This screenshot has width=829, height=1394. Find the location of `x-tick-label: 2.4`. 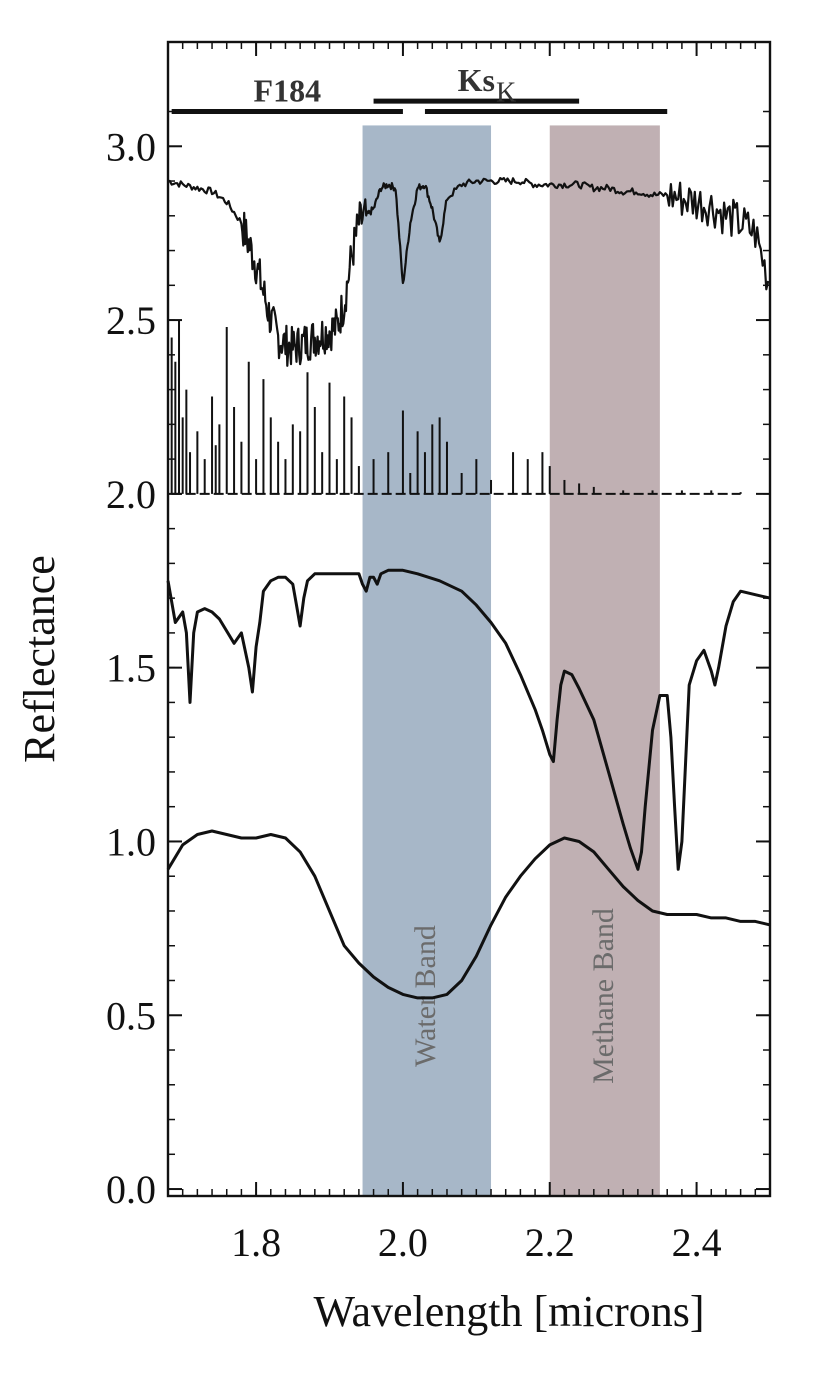

x-tick-label: 2.4 is located at coordinates (697, 1242).